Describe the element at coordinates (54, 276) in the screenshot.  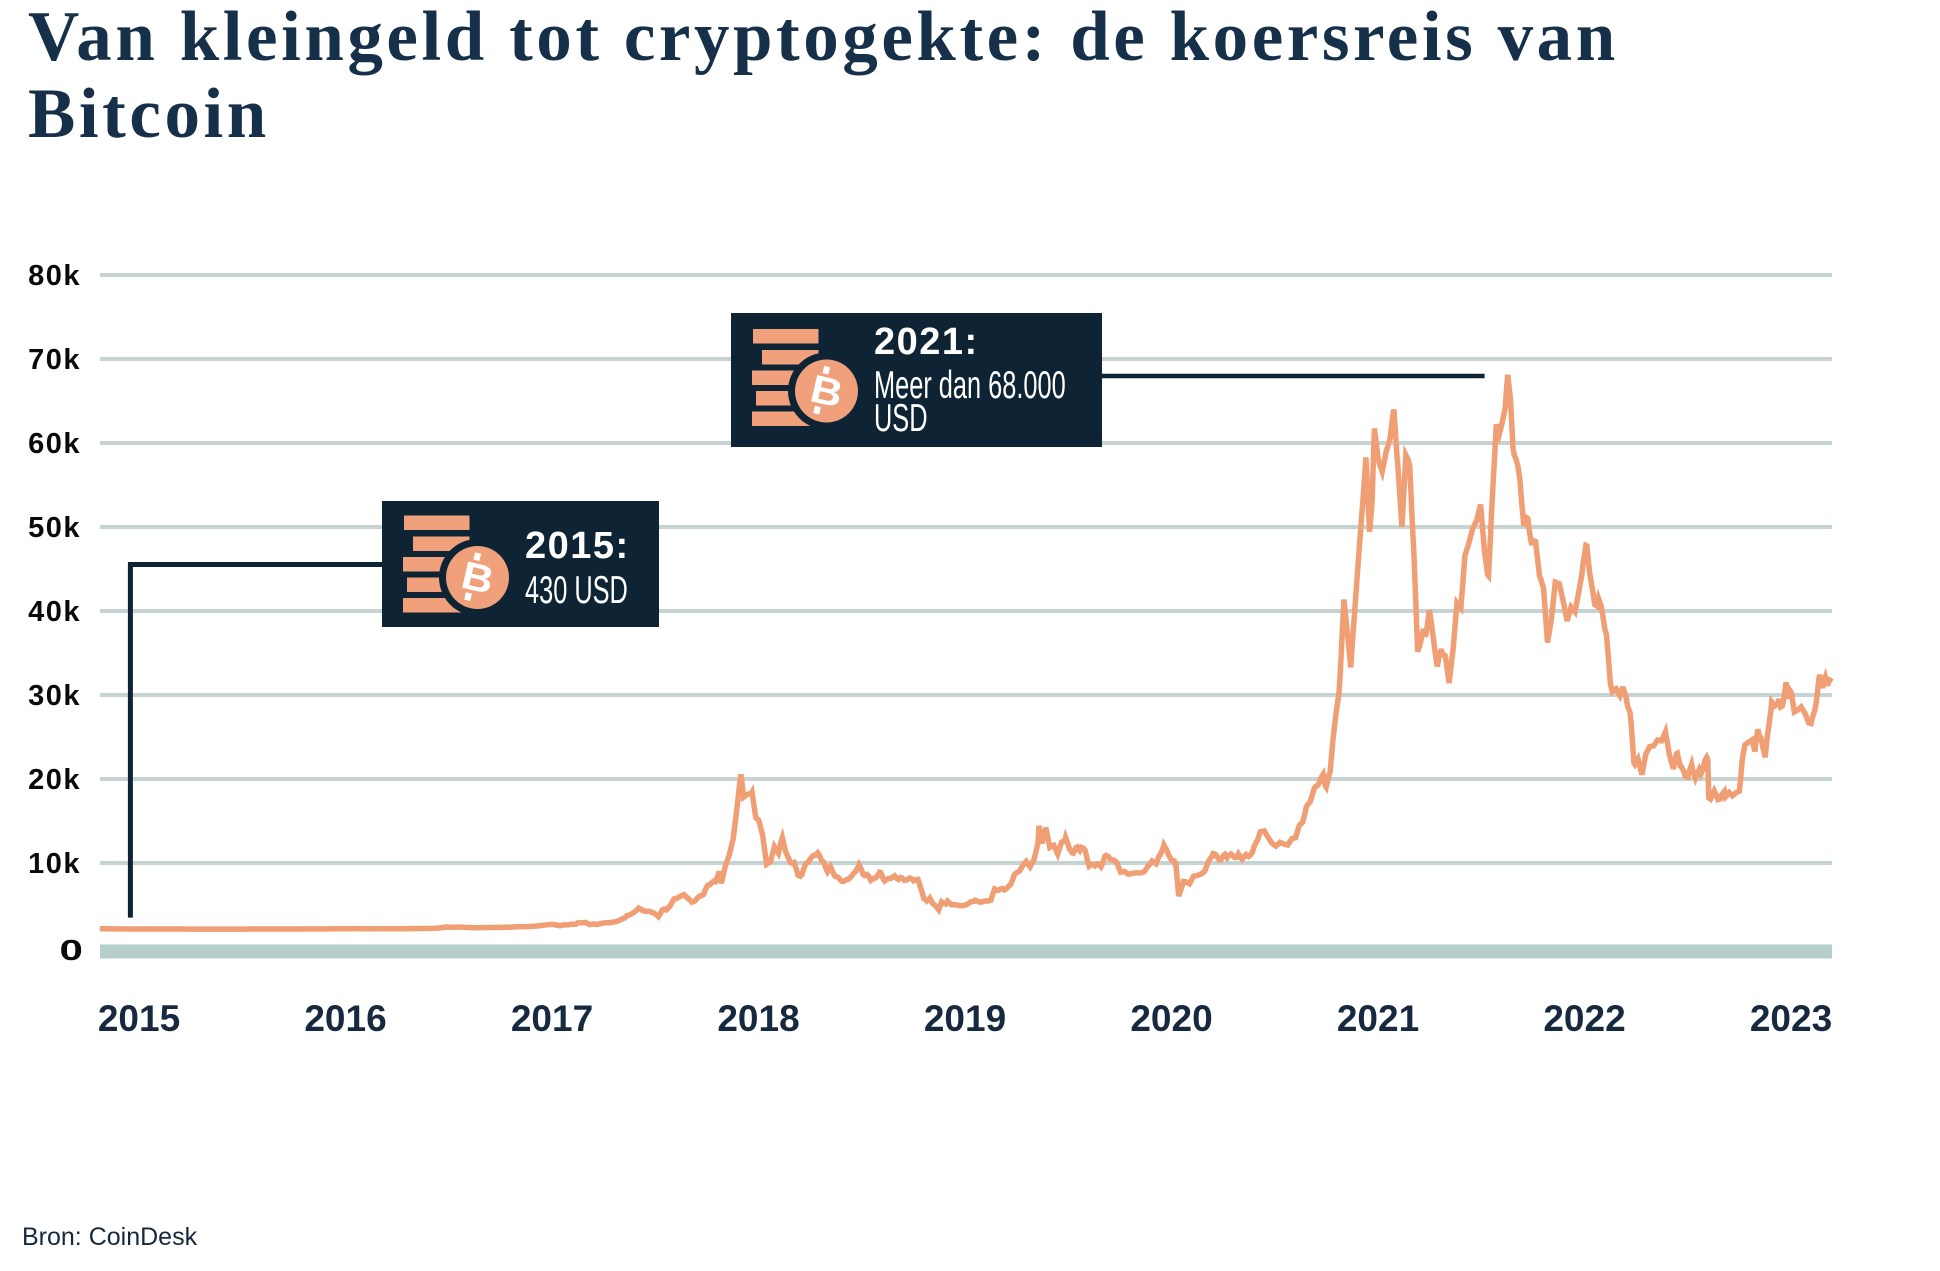
I see `svg-text: 80k` at that location.